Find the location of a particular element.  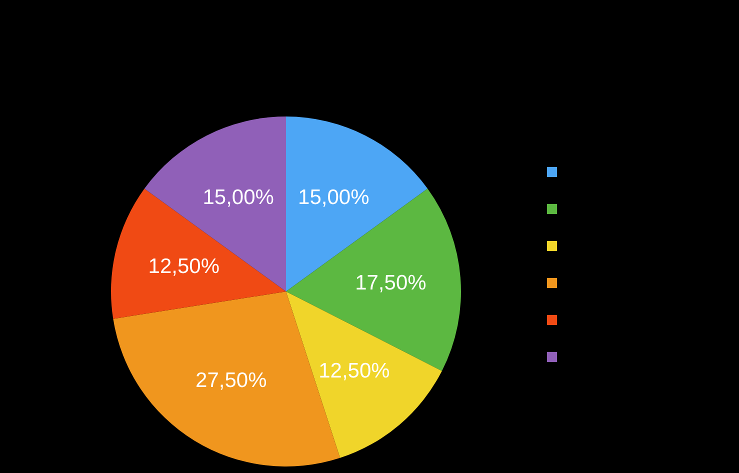

data-label: 17,50% is located at coordinates (390, 282).